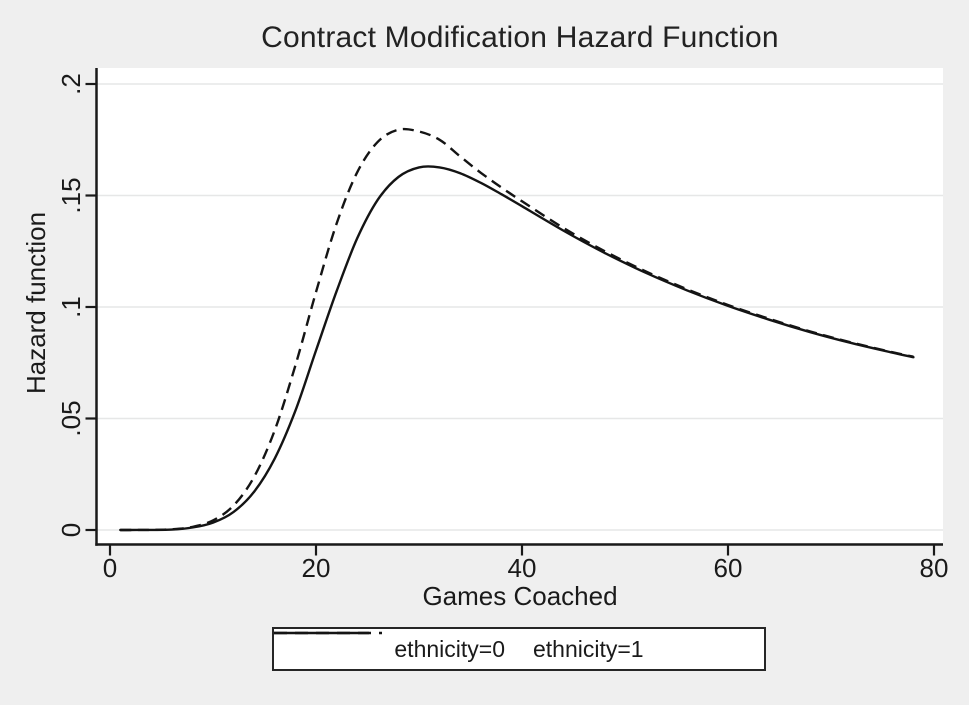  Describe the element at coordinates (71, 195) in the screenshot. I see `y-tick-label: .15` at that location.